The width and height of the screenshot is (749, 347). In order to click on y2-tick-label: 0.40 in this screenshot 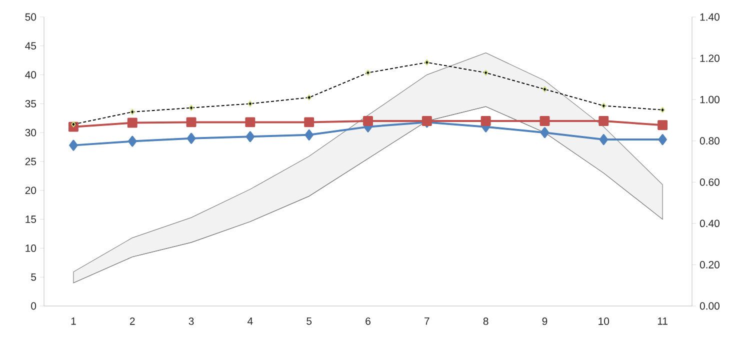, I will do `click(710, 224)`.